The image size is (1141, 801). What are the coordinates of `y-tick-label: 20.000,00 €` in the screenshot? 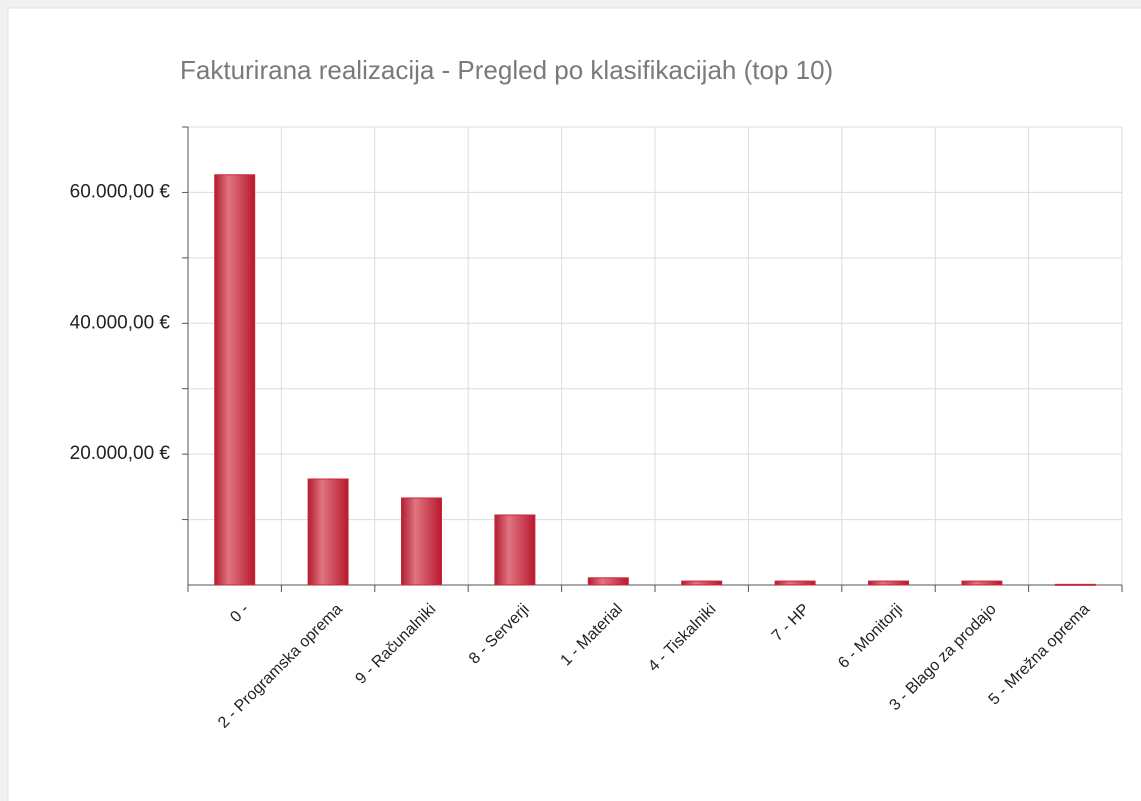 It's located at (120, 453).